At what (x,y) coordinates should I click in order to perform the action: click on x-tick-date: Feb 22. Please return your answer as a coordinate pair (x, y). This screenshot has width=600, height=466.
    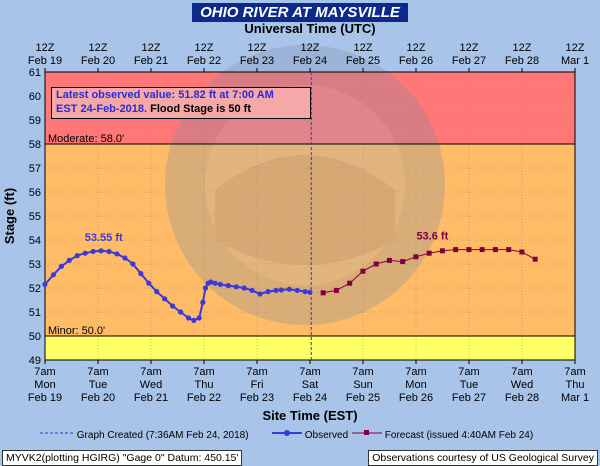
    Looking at the image, I should click on (204, 398).